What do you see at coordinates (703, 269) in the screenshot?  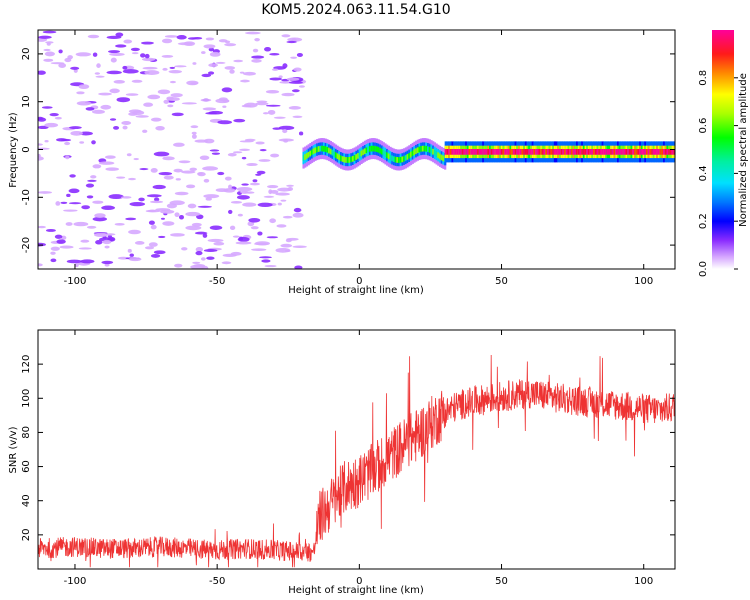 I see `colorbar-tick-label: 0.0` at bounding box center [703, 269].